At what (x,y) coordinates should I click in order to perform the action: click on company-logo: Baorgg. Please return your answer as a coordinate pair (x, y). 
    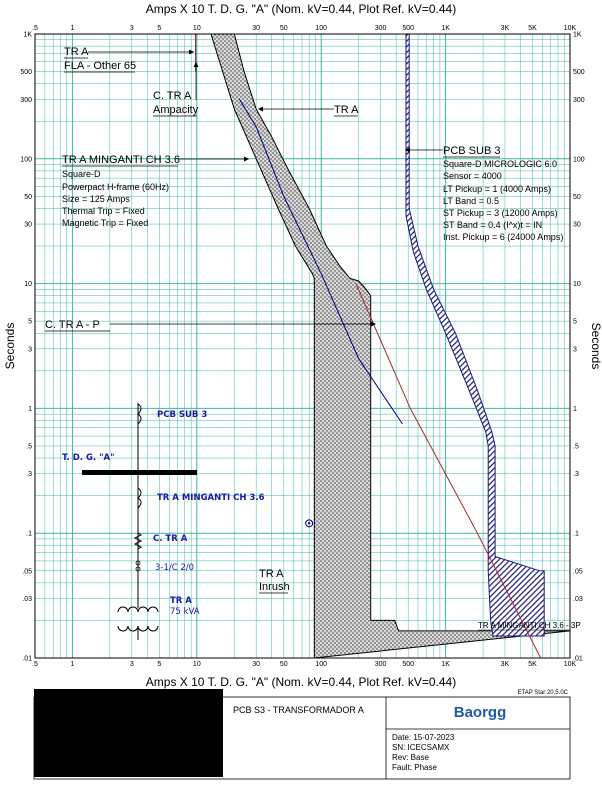
    Looking at the image, I should click on (480, 712).